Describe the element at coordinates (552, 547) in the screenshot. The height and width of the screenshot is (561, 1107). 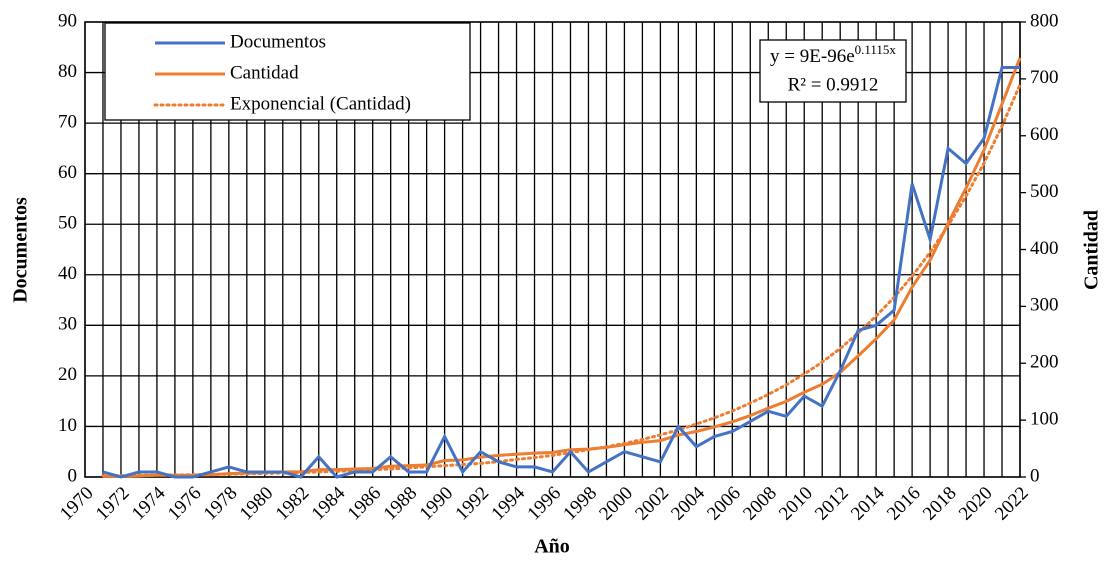
I see `x-axis-title: Año` at that location.